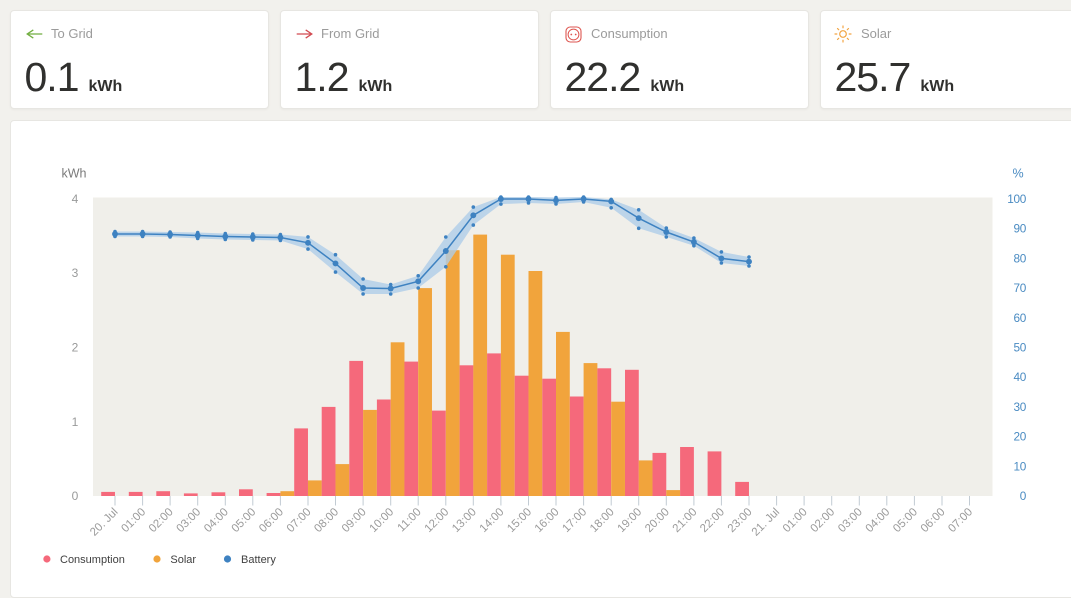 The width and height of the screenshot is (1071, 598). What do you see at coordinates (657, 520) in the screenshot?
I see `svg-text: 20:00` at bounding box center [657, 520].